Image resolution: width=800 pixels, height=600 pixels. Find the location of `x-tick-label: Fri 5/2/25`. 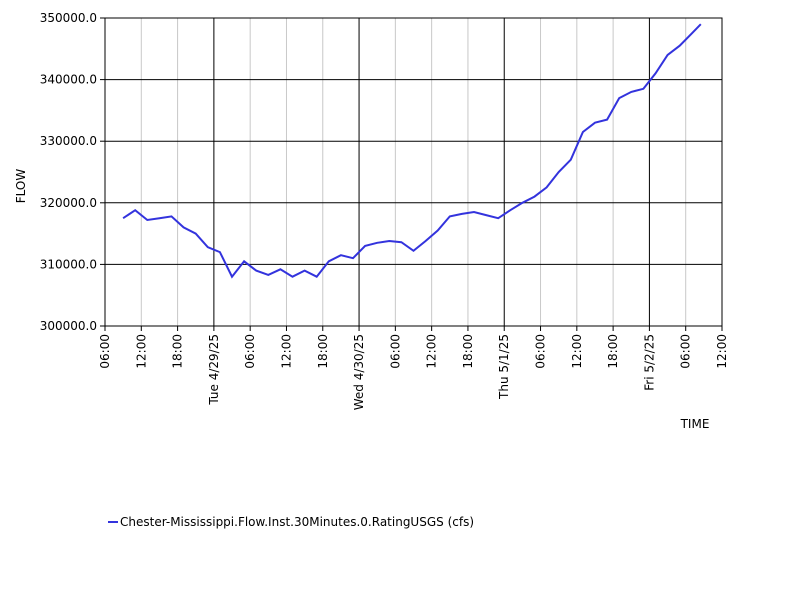

x-tick-label: Fri 5/2/25 is located at coordinates (649, 362).